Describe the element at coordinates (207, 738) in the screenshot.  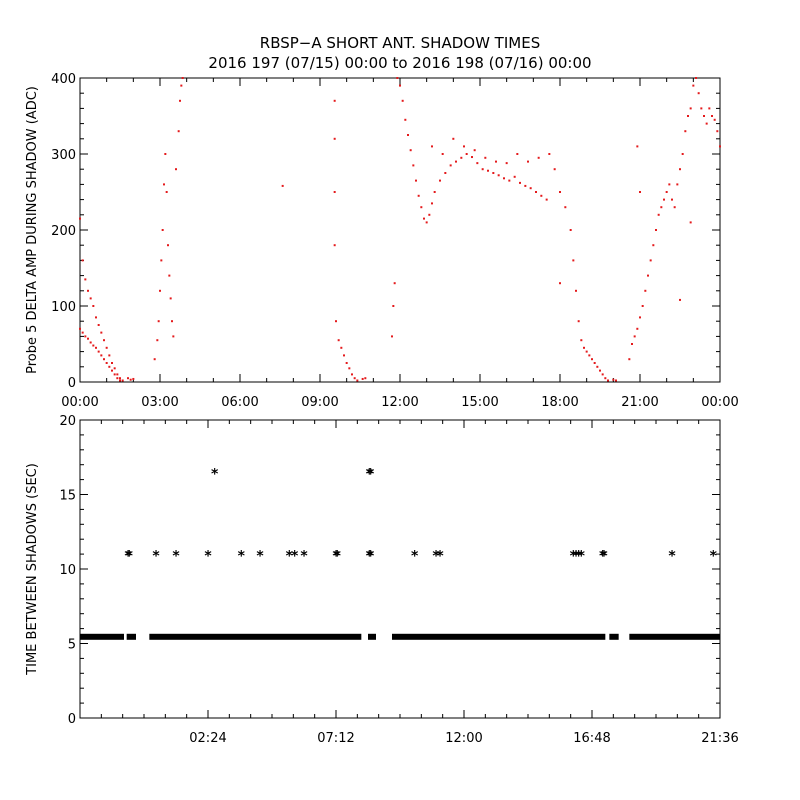
I see `bottom-xtick-label: 02:24` at that location.